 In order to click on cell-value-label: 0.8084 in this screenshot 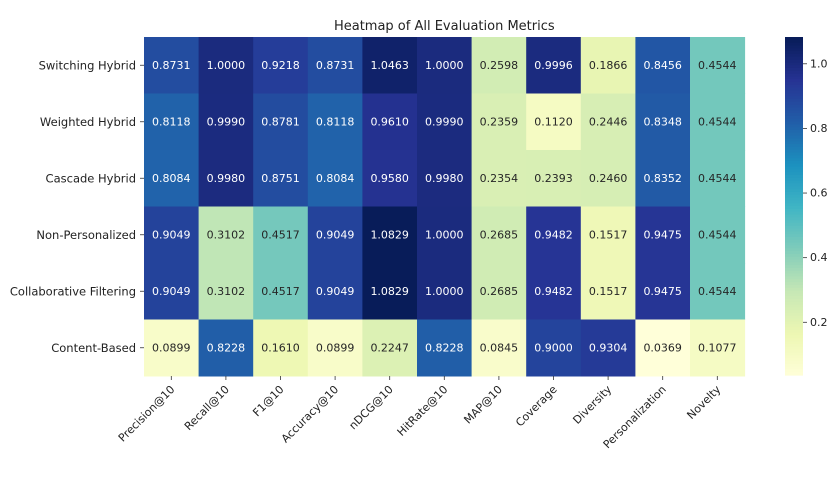, I will do `click(335, 178)`.